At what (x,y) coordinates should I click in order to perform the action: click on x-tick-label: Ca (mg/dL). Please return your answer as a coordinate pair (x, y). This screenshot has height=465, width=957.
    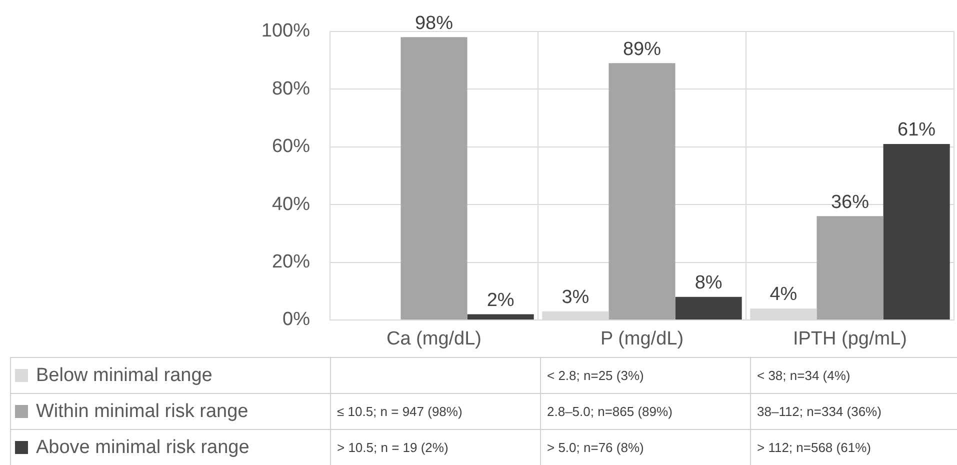
    Looking at the image, I should click on (434, 339).